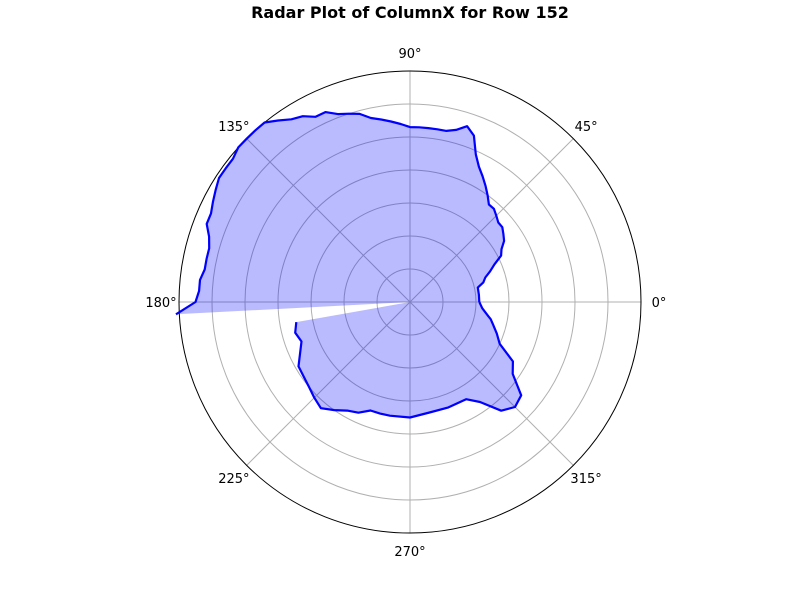 This screenshot has width=800, height=600. What do you see at coordinates (409, 54) in the screenshot?
I see `angular-tick-label: 90°` at bounding box center [409, 54].